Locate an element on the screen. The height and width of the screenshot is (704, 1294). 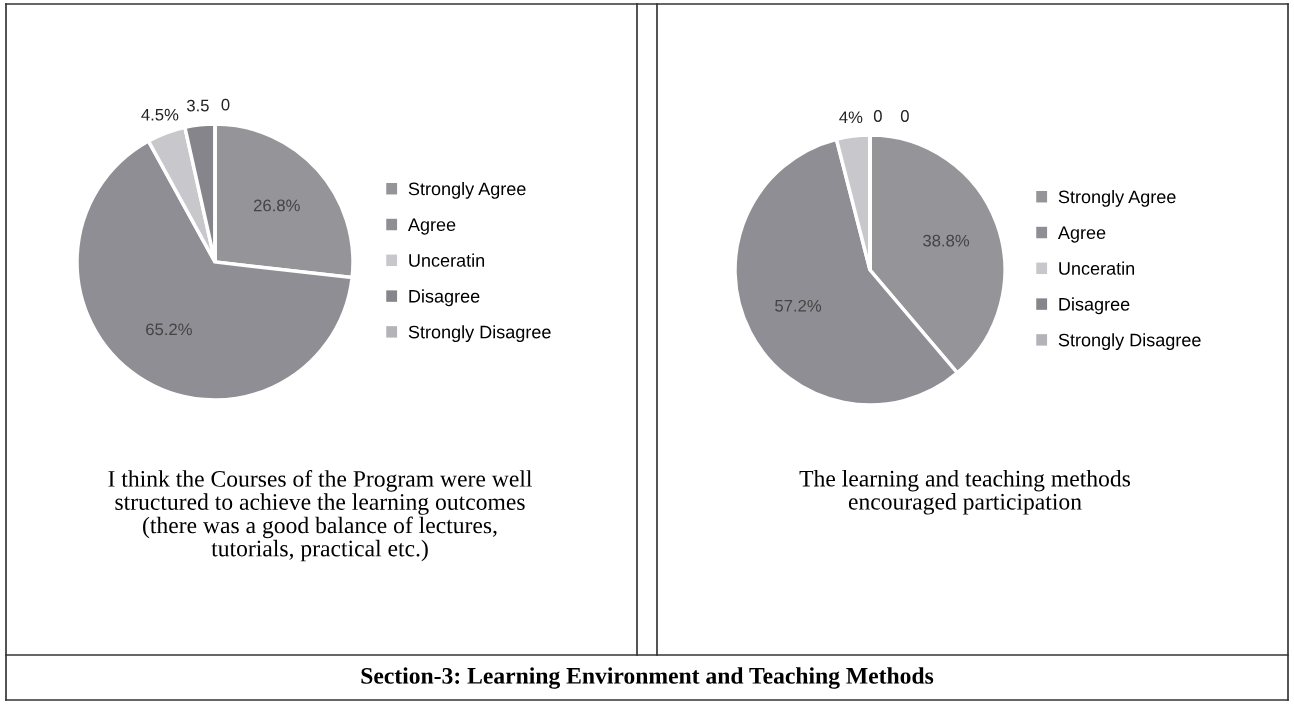
data-label: 57.2% is located at coordinates (798, 305).